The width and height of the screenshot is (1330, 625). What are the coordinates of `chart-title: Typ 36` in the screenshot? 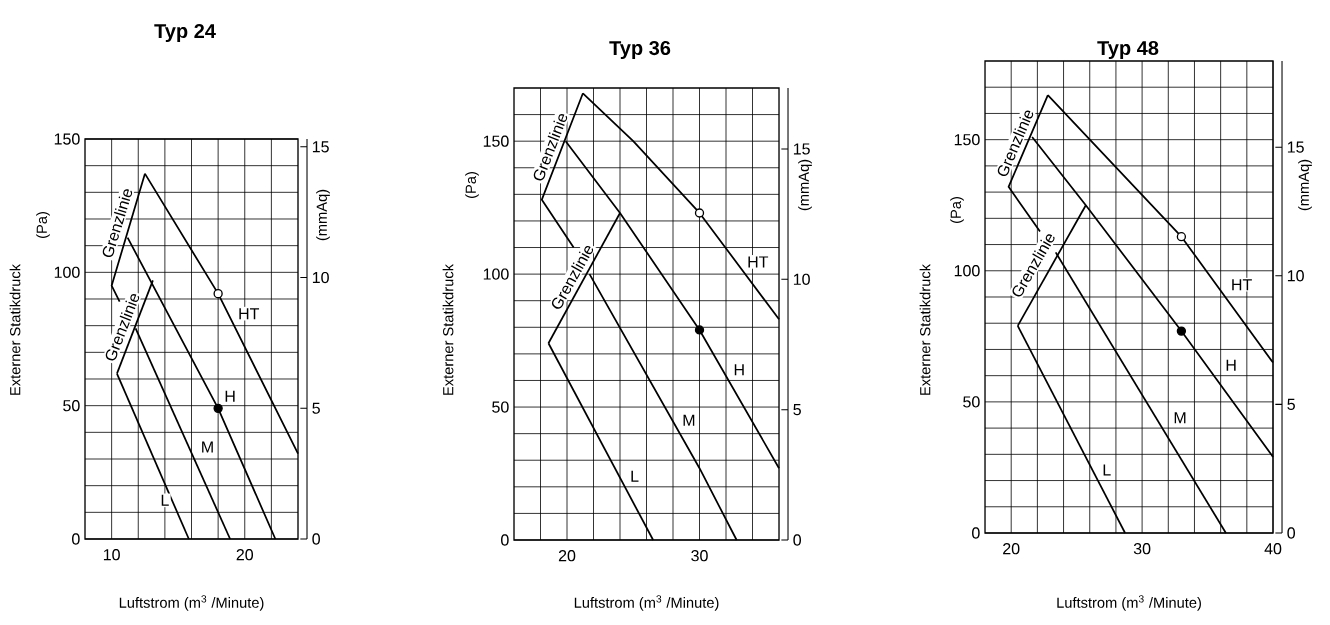 It's located at (640, 50).